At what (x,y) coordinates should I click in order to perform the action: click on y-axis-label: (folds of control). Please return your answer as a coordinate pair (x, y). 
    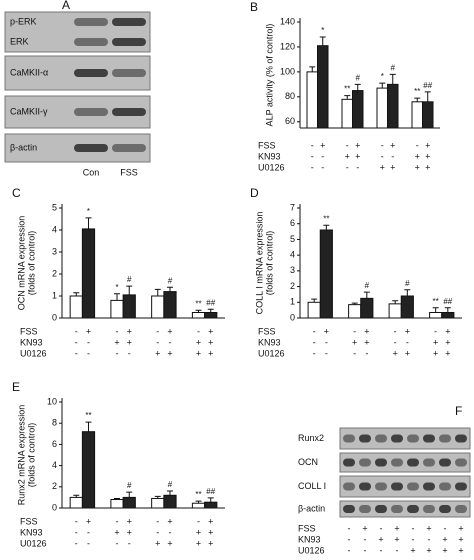
    Looking at the image, I should click on (269, 263).